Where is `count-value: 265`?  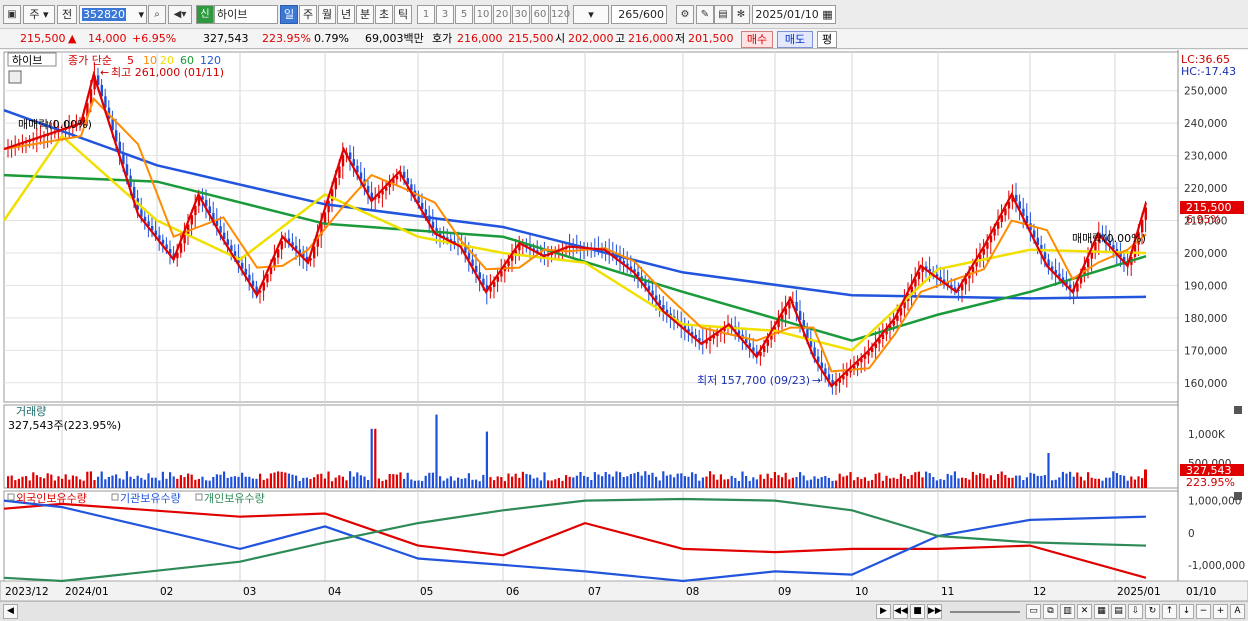
count-value: 265 is located at coordinates (629, 14).